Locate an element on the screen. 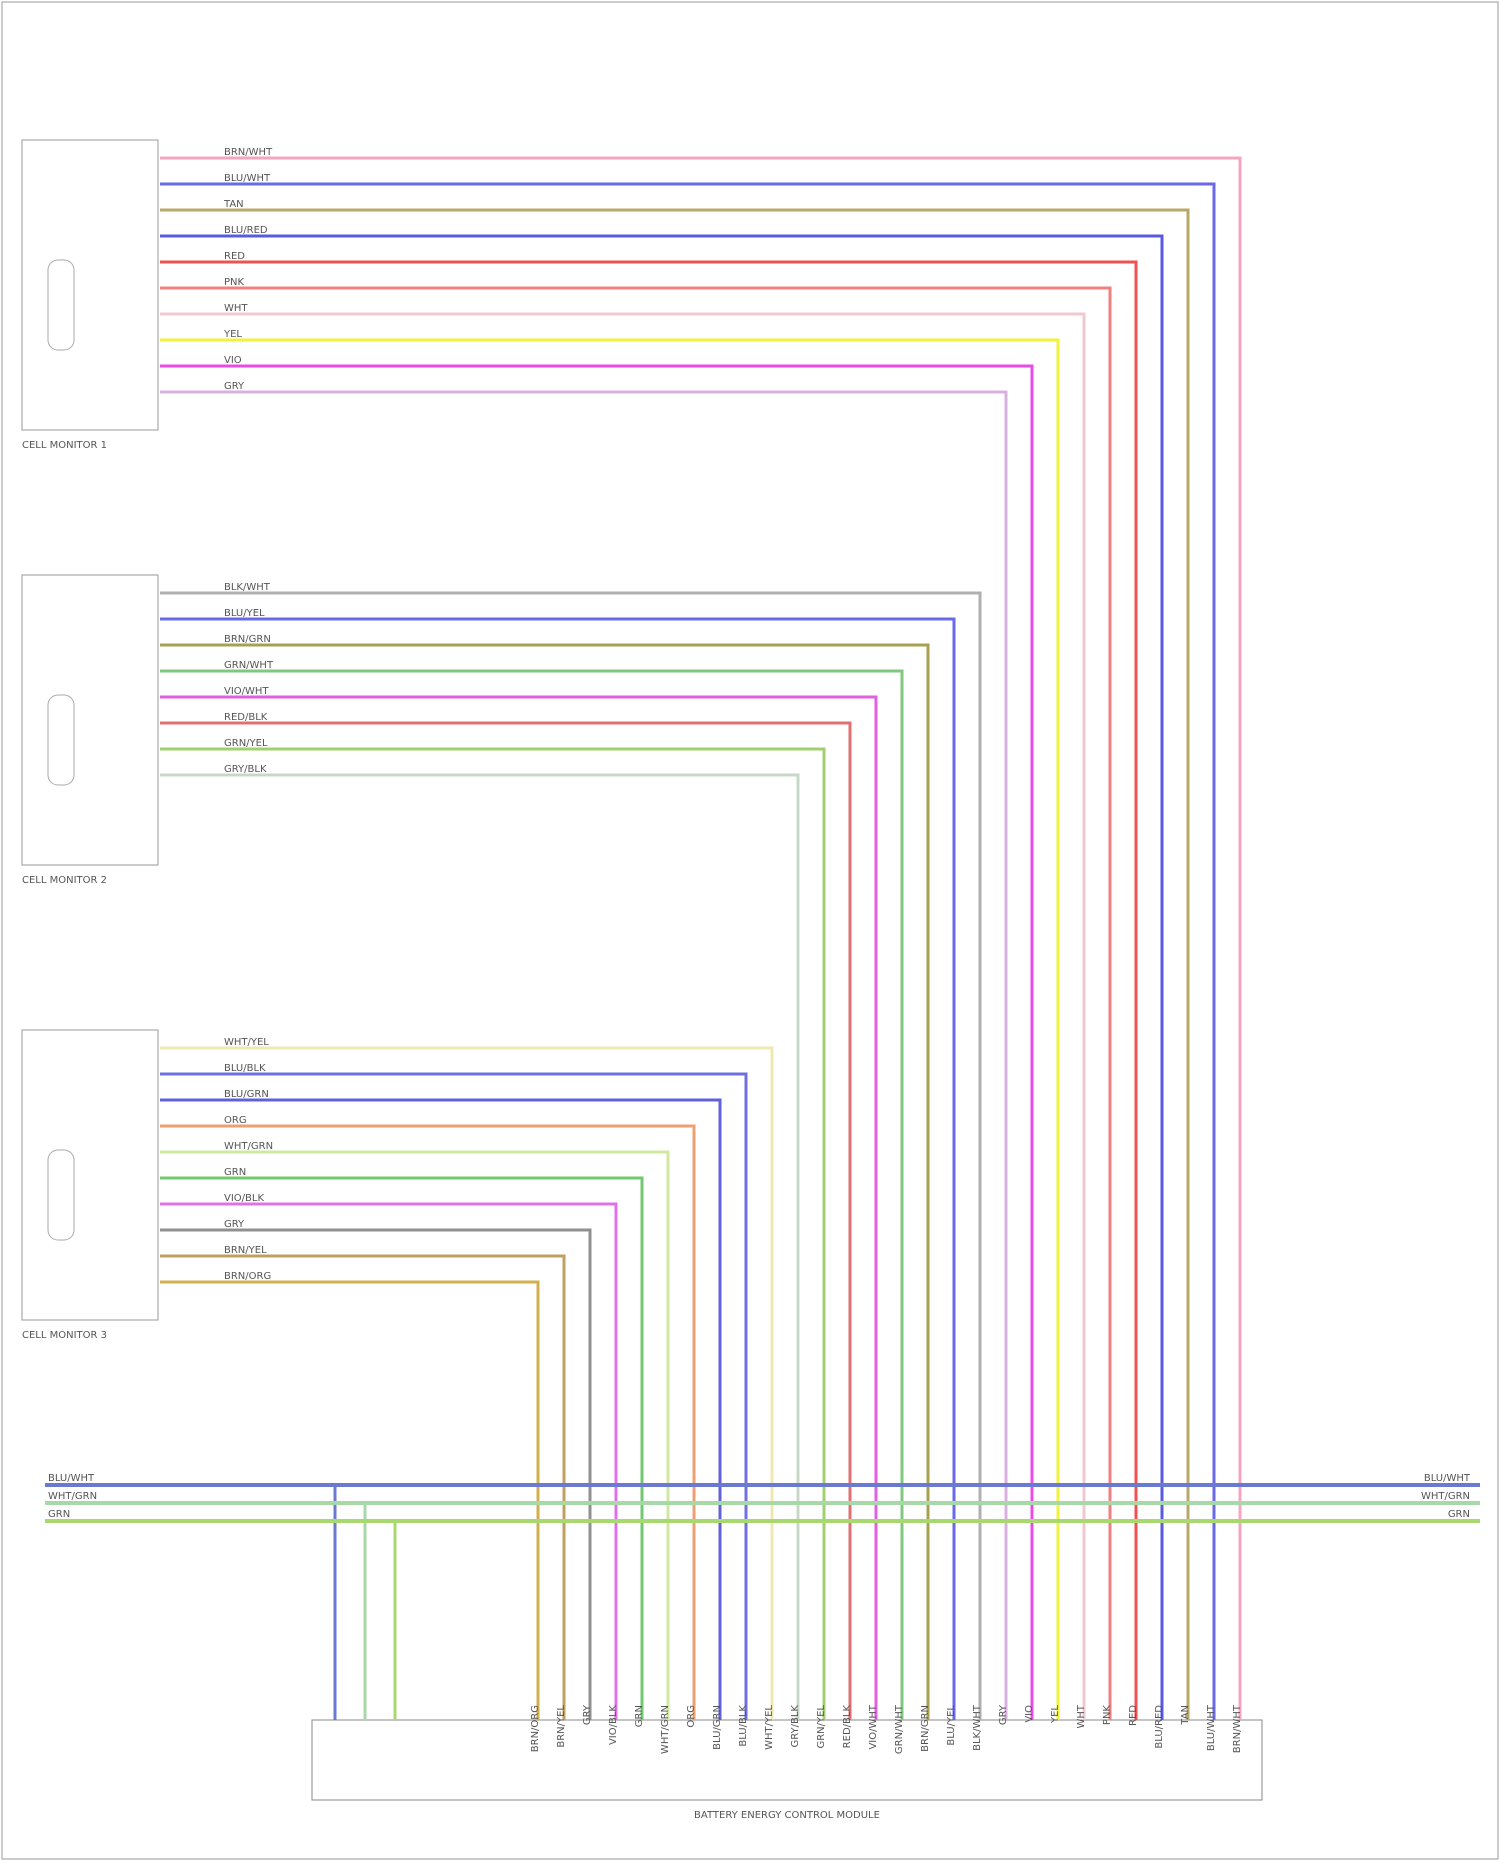  wire-label: BRN/GRN is located at coordinates (247, 639).